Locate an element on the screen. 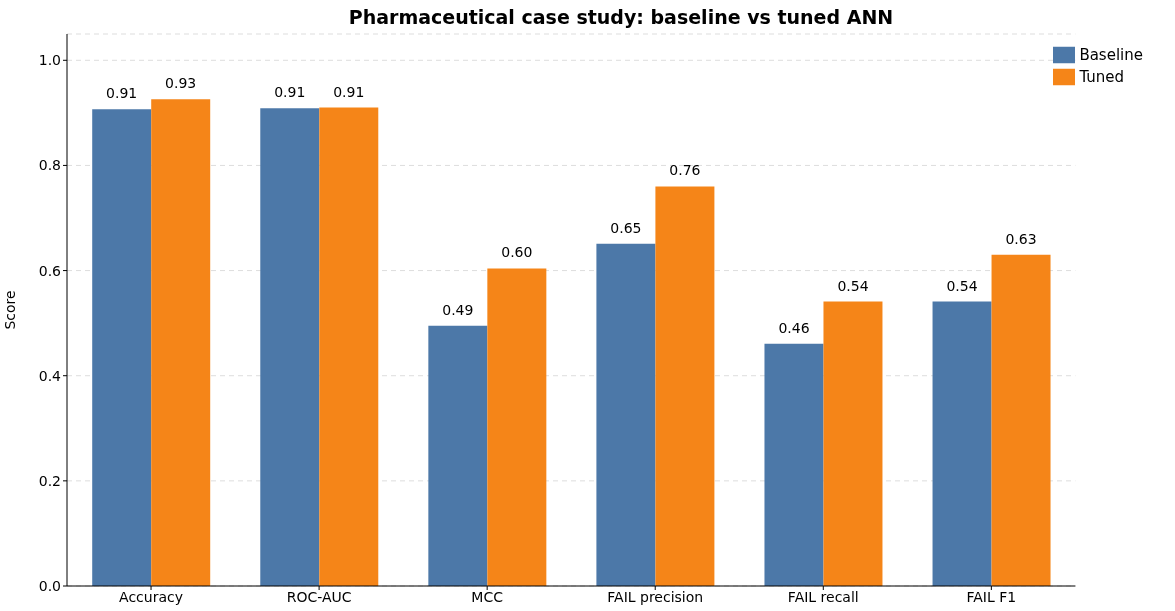 This screenshot has width=1175, height=611. data-label: 0.93 is located at coordinates (181, 83).